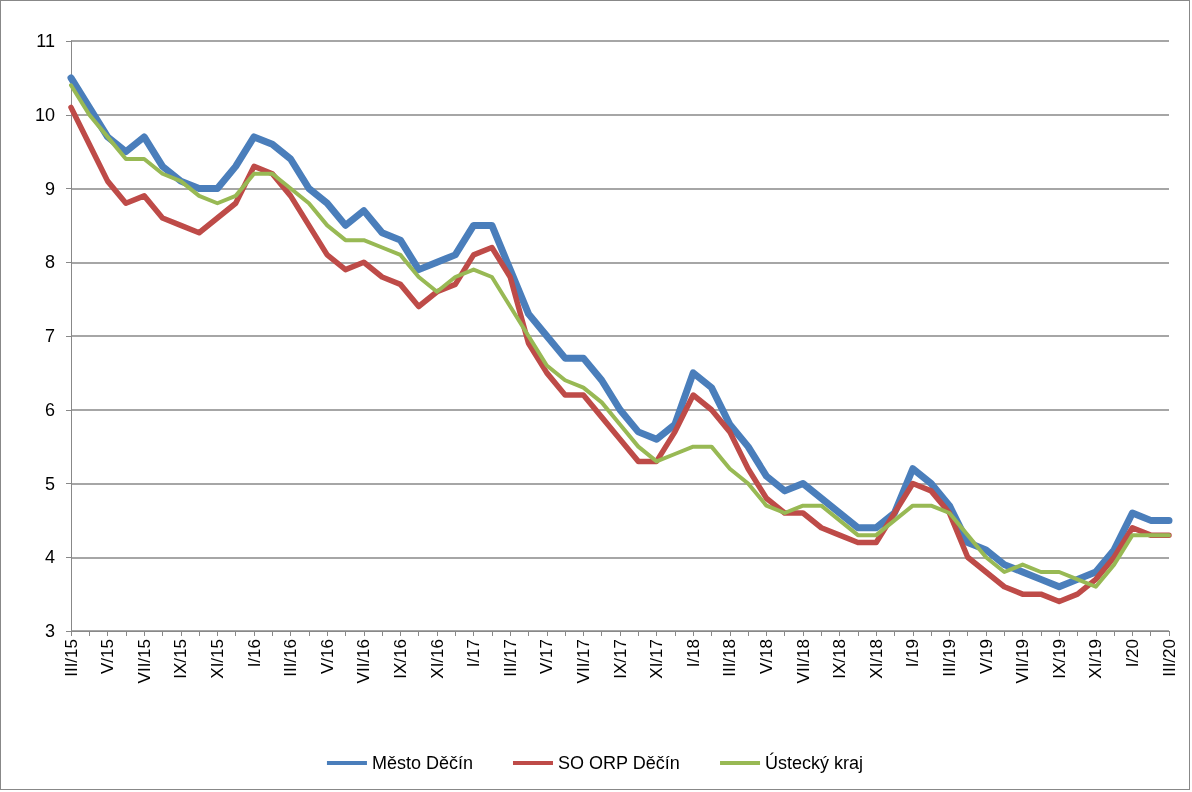 This screenshot has width=1192, height=792. I want to click on y-tick-label: 11, so click(45, 41).